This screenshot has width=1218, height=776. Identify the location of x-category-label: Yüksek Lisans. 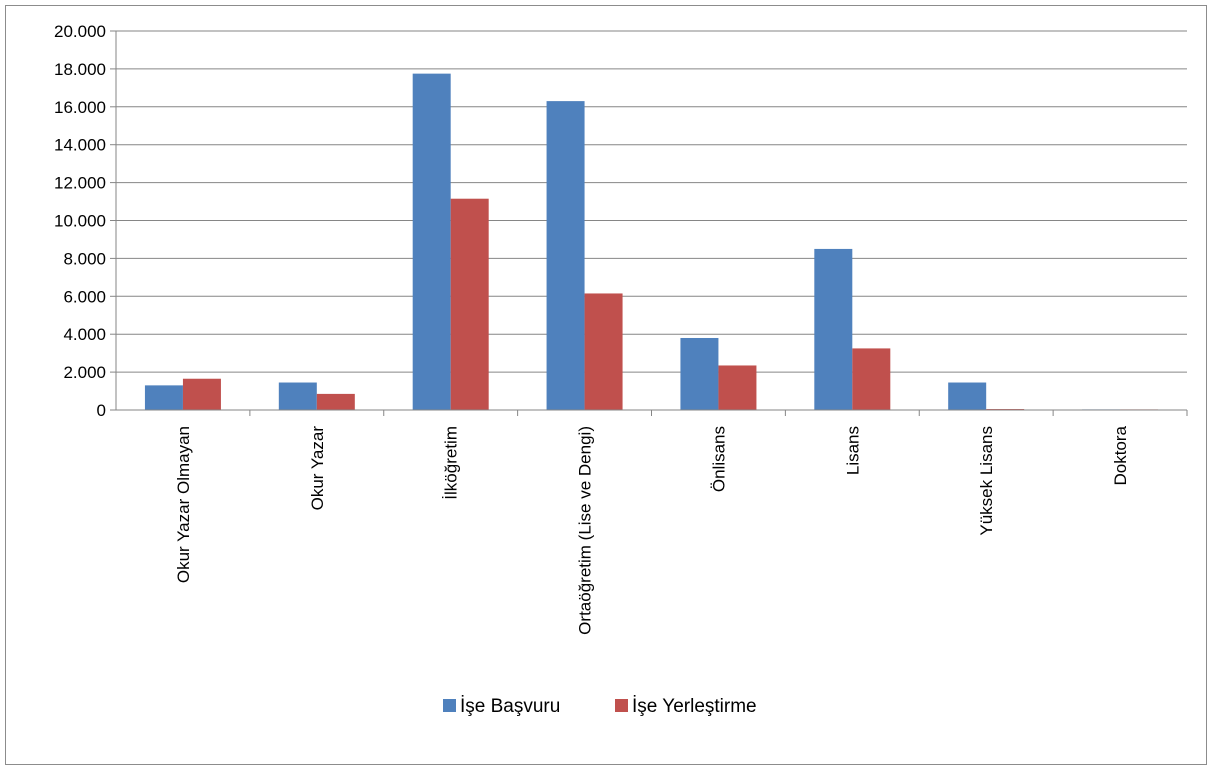
(986, 481).